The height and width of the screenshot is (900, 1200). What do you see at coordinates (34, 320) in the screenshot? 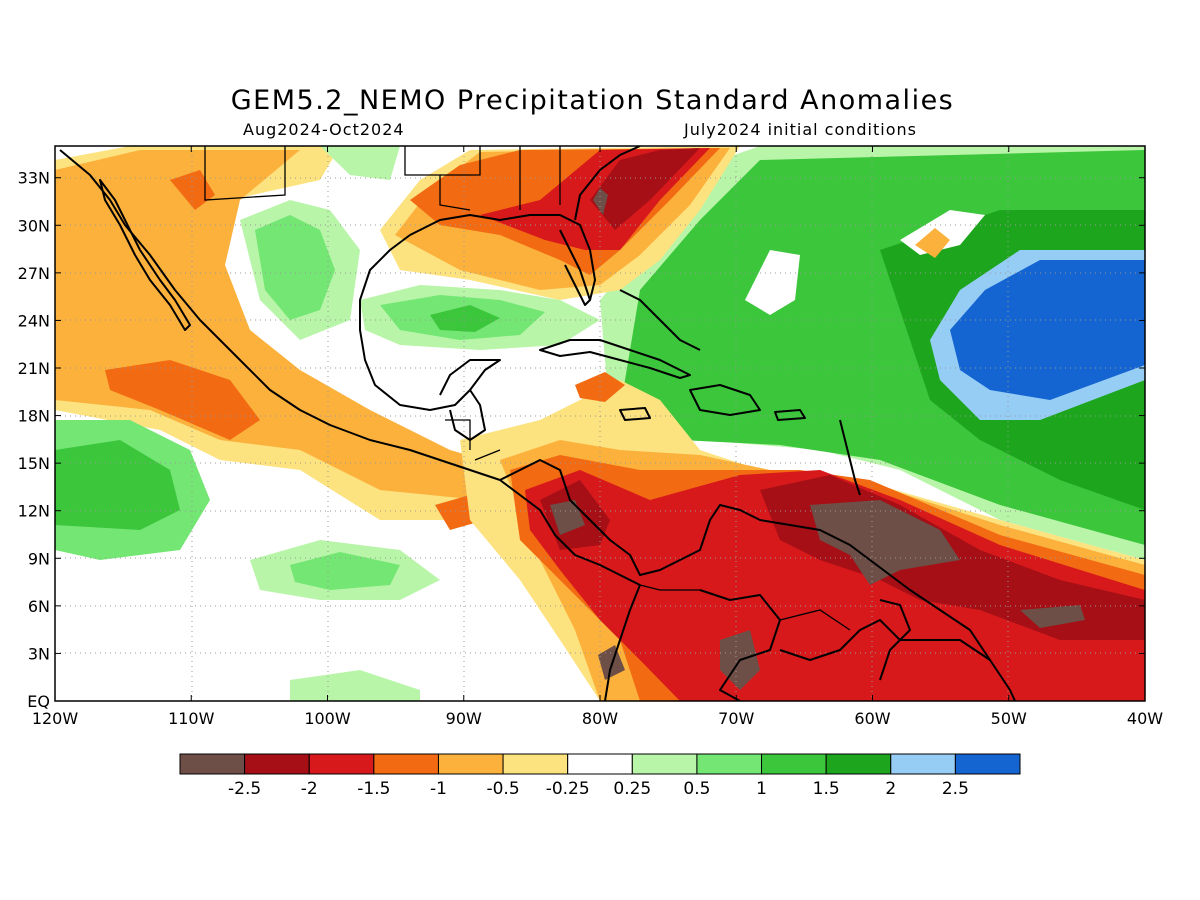
I see `lat-label: 24N` at bounding box center [34, 320].